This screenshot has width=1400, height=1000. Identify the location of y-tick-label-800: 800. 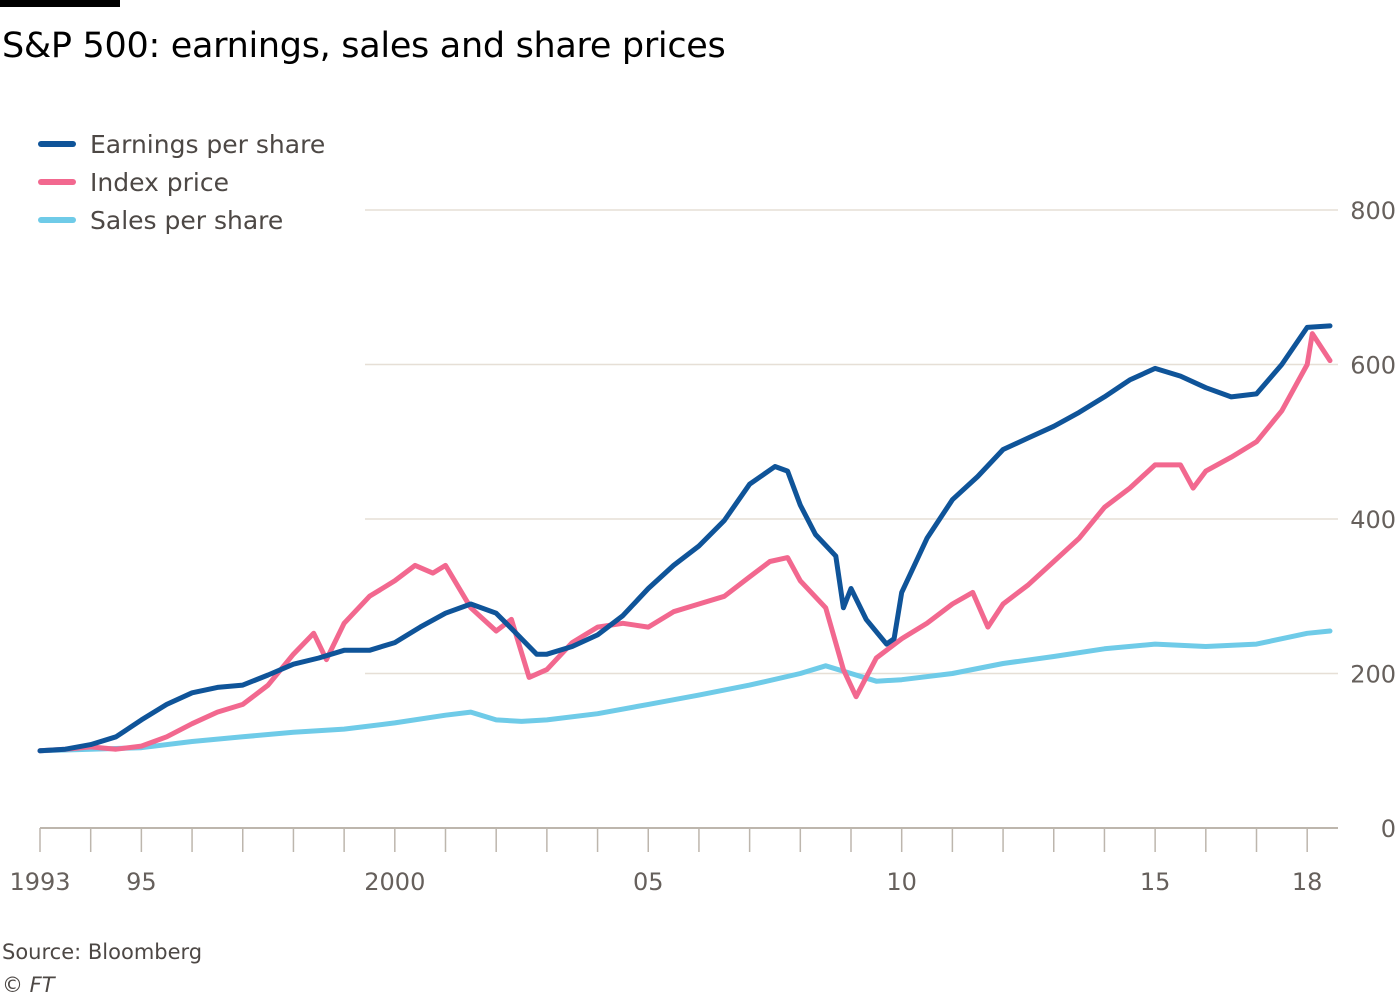
(1373, 211).